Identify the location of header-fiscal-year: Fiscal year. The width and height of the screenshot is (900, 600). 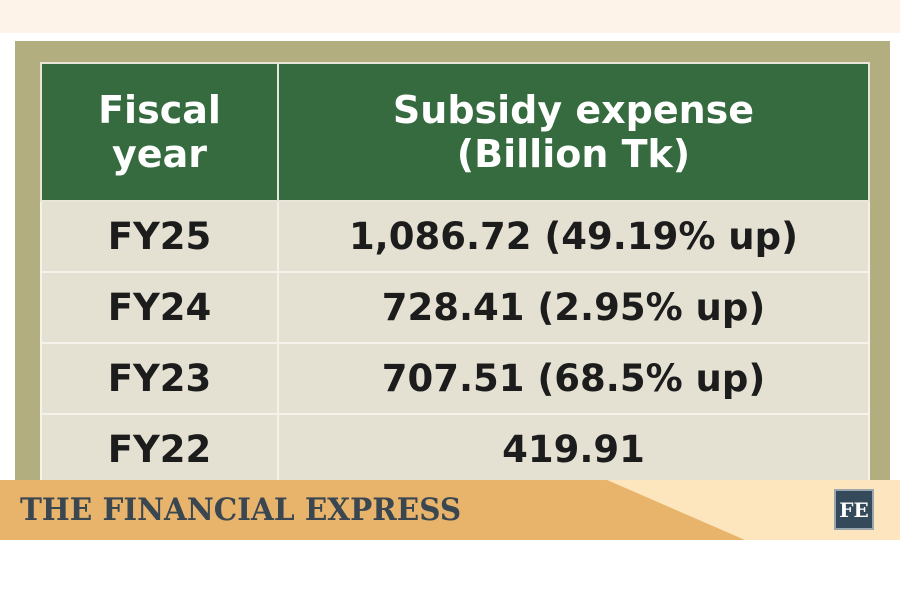
(159, 132).